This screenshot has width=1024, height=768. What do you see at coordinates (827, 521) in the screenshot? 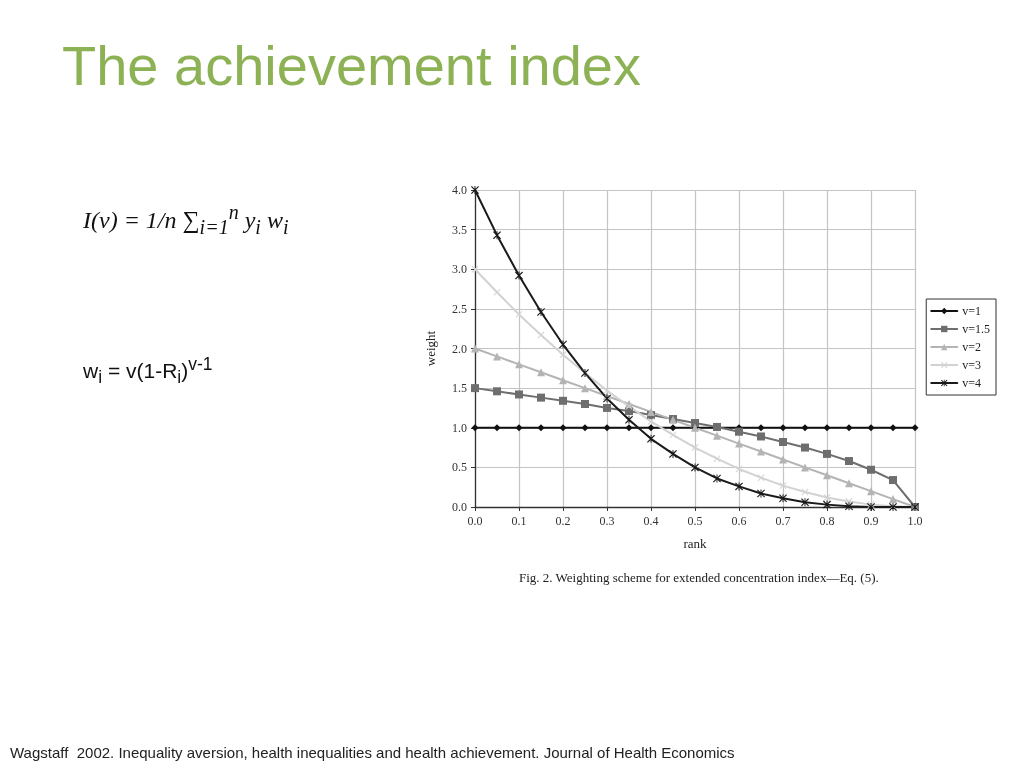
I see `x-tick-label: 0.8` at bounding box center [827, 521].